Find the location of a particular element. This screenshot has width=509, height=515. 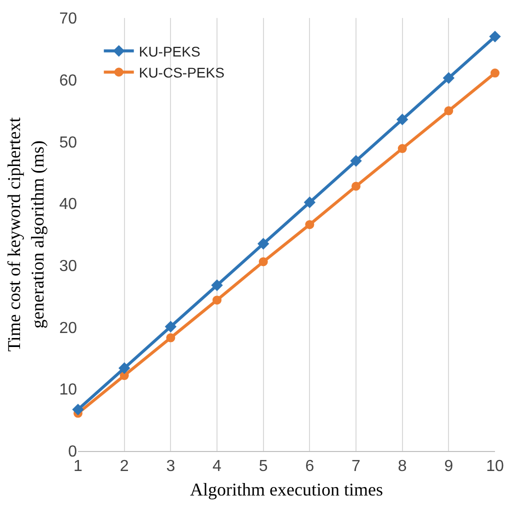

x-axis-title: Algorithm execution times is located at coordinates (286, 489).